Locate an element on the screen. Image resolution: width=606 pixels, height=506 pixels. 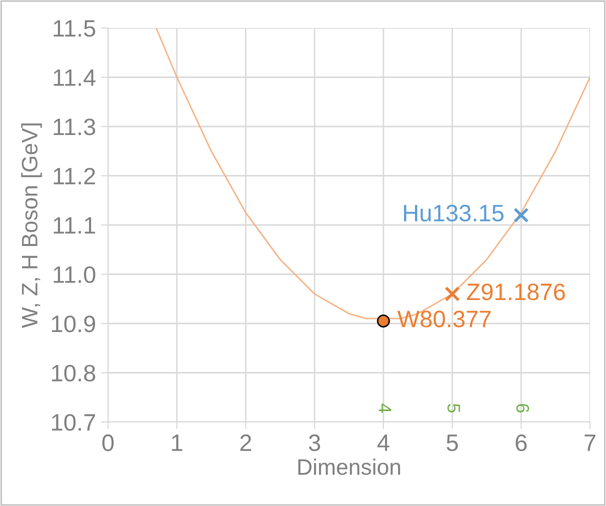
x-axis-title: Dimension is located at coordinates (349, 466).